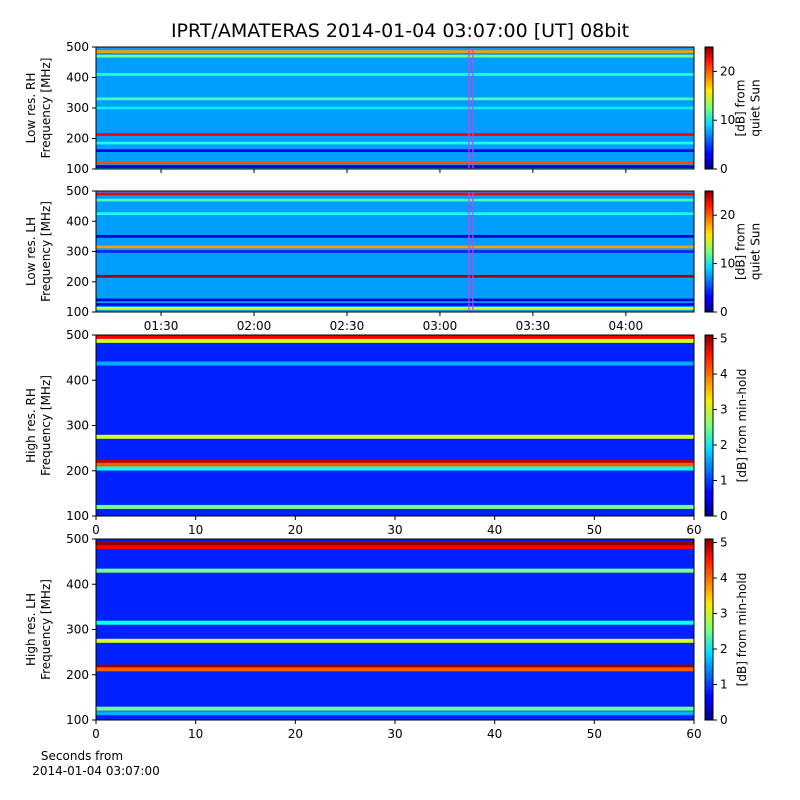 The width and height of the screenshot is (800, 800). Describe the element at coordinates (724, 578) in the screenshot. I see `colorbar-tick-label: 4` at that location.